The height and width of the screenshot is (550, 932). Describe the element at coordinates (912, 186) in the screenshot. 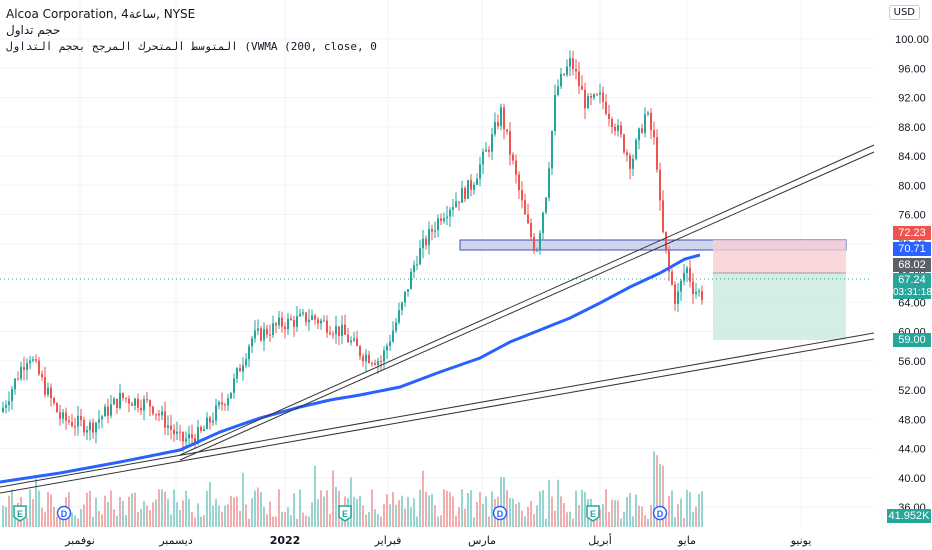

I see `price-tick-label: 80.00` at that location.